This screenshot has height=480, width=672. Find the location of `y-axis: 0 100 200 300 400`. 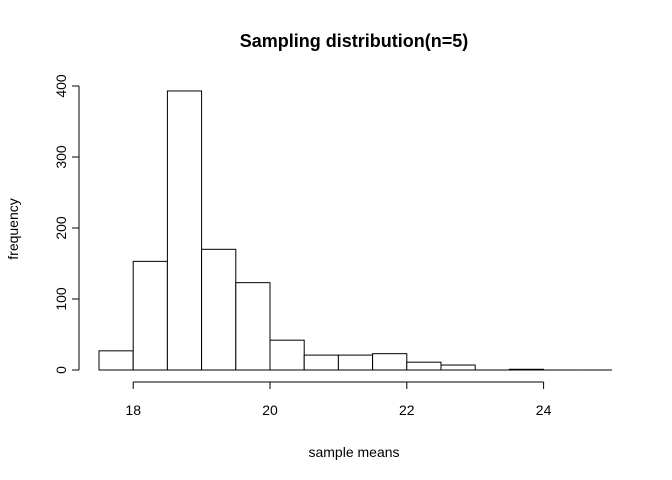

y-axis: 0 100 200 300 400 is located at coordinates (66, 224).